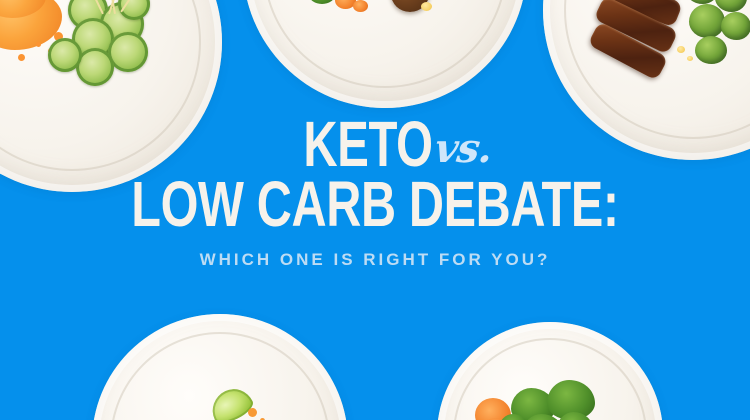 The width and height of the screenshot is (750, 420). I want to click on headline-vs-script: vs., so click(463, 148).